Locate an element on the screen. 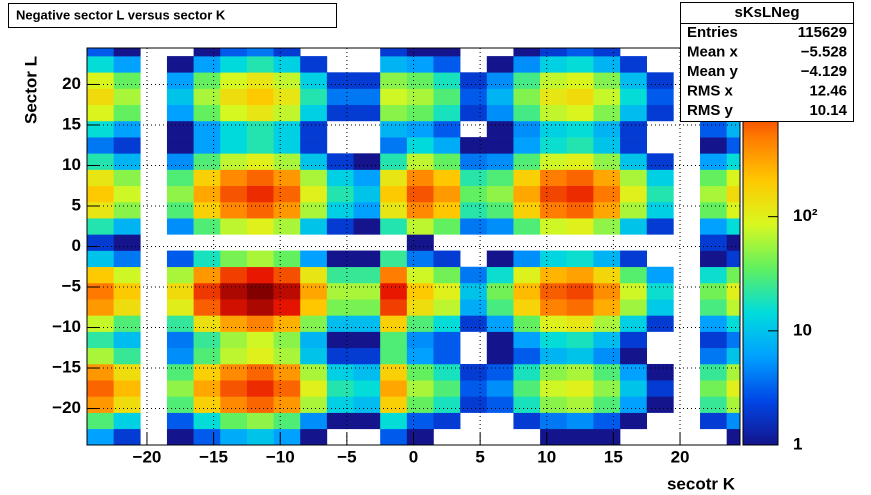  stats-label: Mean y is located at coordinates (713, 71).